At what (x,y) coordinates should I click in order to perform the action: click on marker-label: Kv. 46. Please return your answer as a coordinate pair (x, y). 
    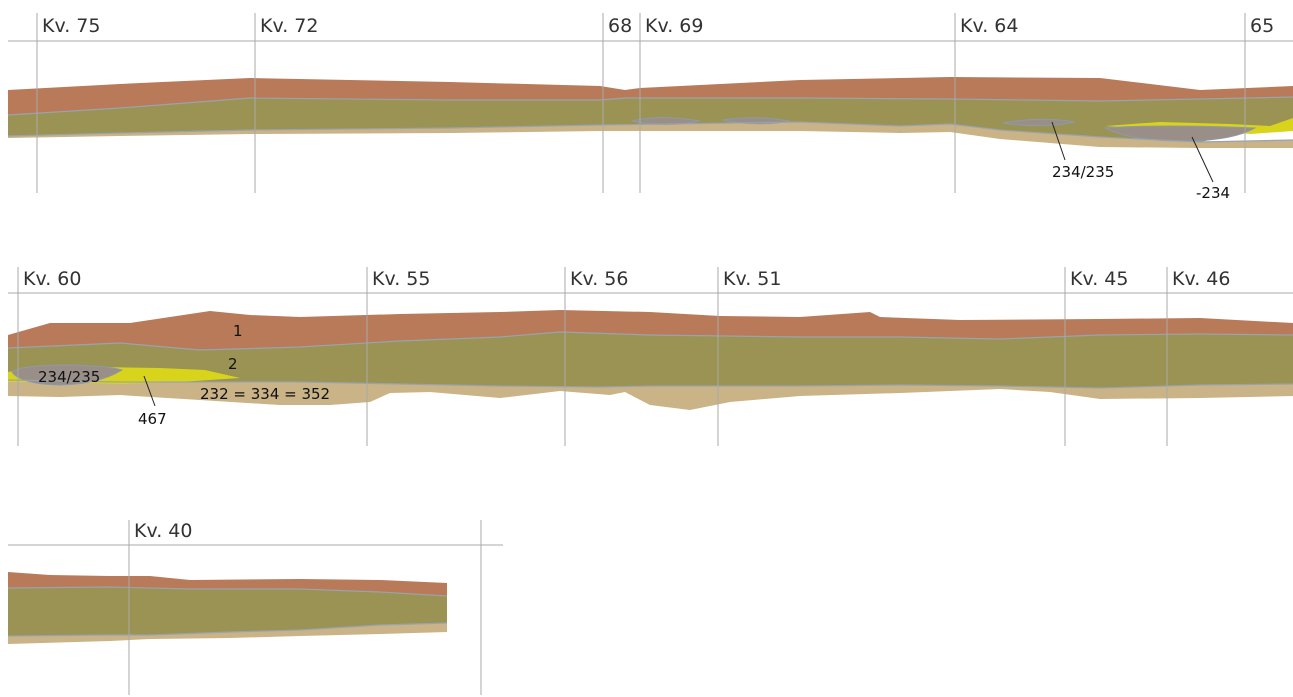
    Looking at the image, I should click on (1201, 279).